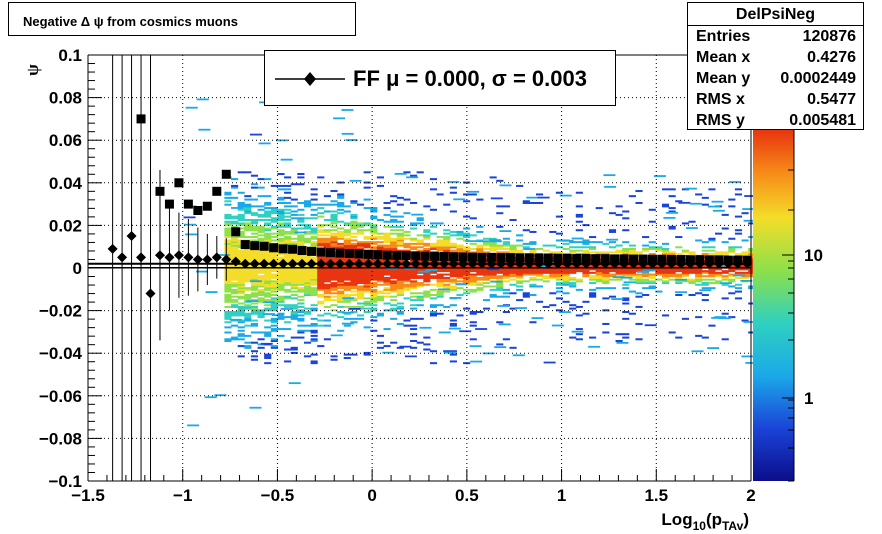 The width and height of the screenshot is (882, 534). What do you see at coordinates (371, 495) in the screenshot?
I see `x-tick-label: 0` at bounding box center [371, 495].